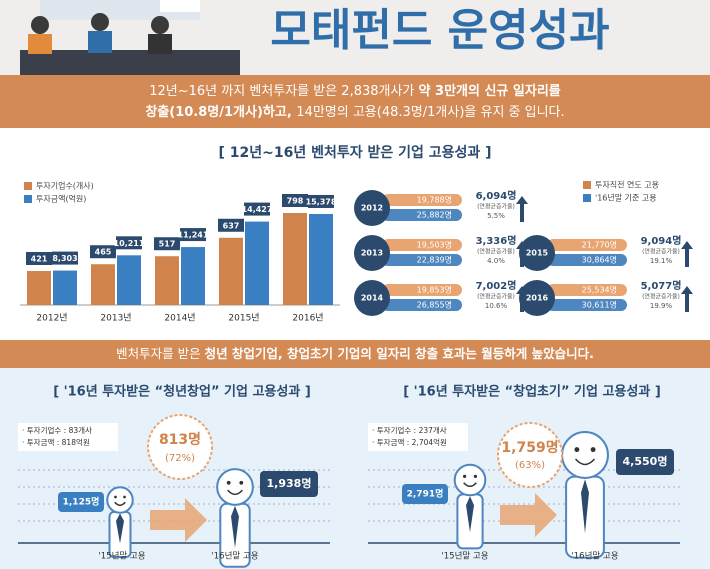  What do you see at coordinates (594, 556) in the screenshot?
I see `label-after: '16년말 고용` at bounding box center [594, 556].